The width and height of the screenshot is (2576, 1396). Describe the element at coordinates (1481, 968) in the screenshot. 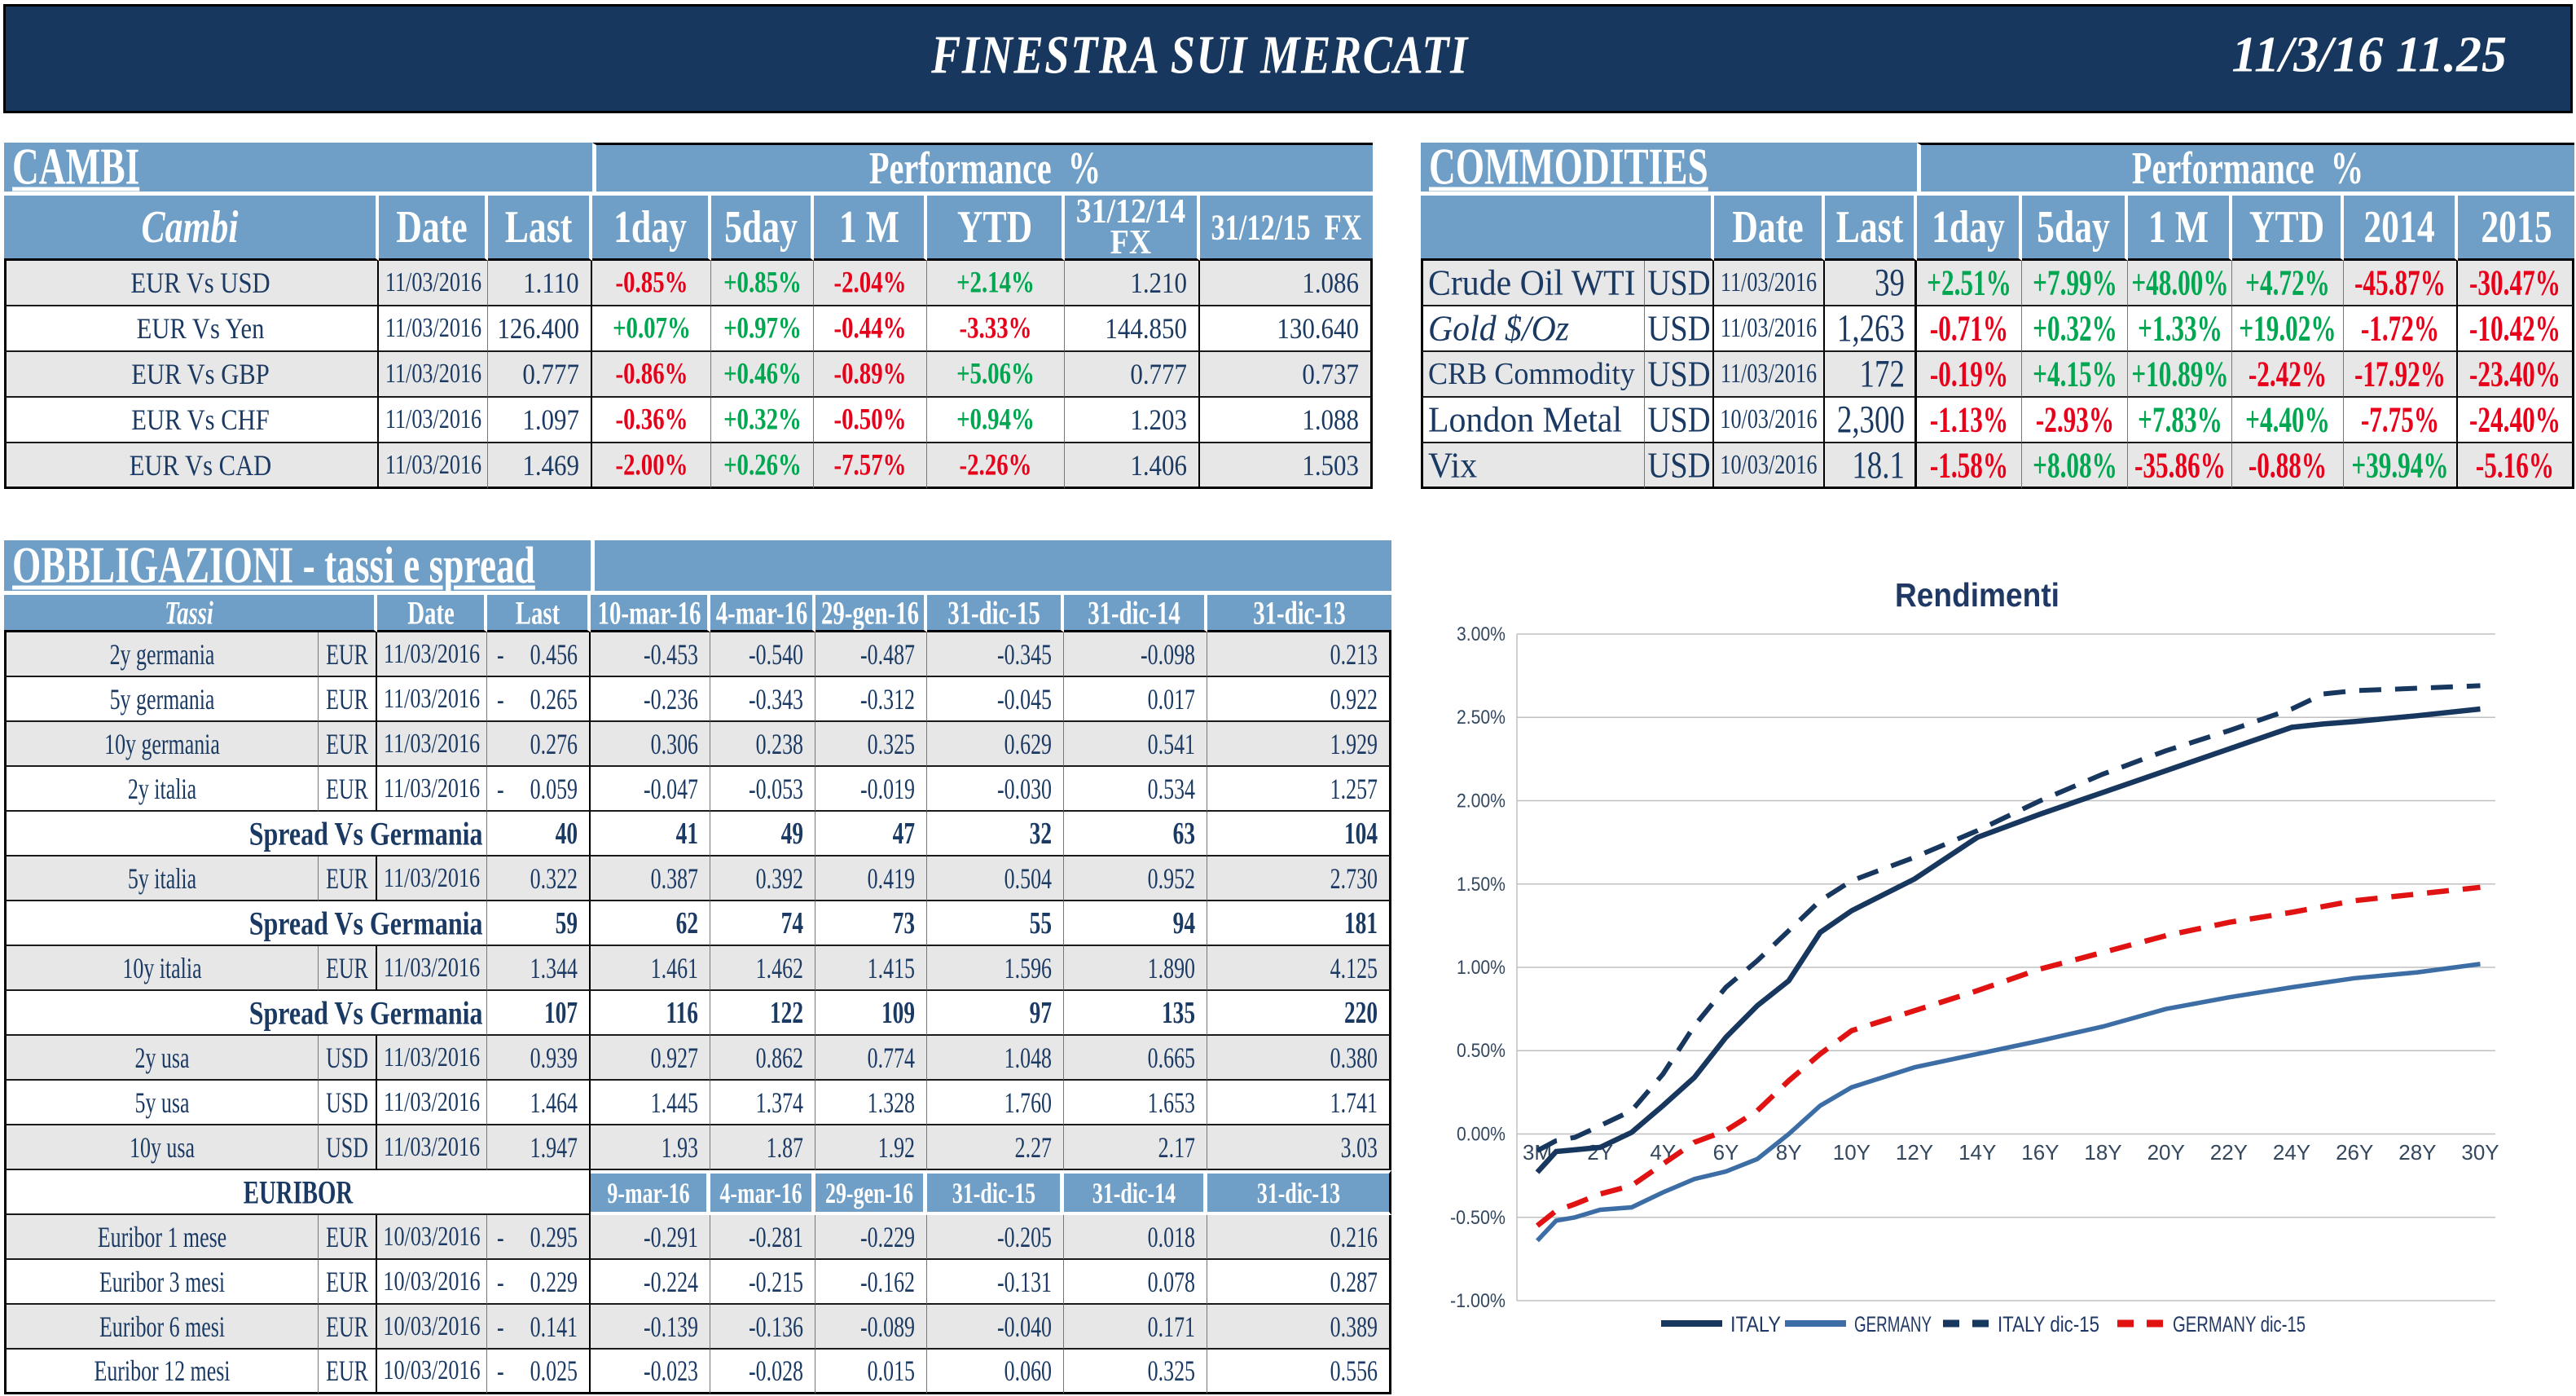

I see `svg-text: 1.00%` at that location.